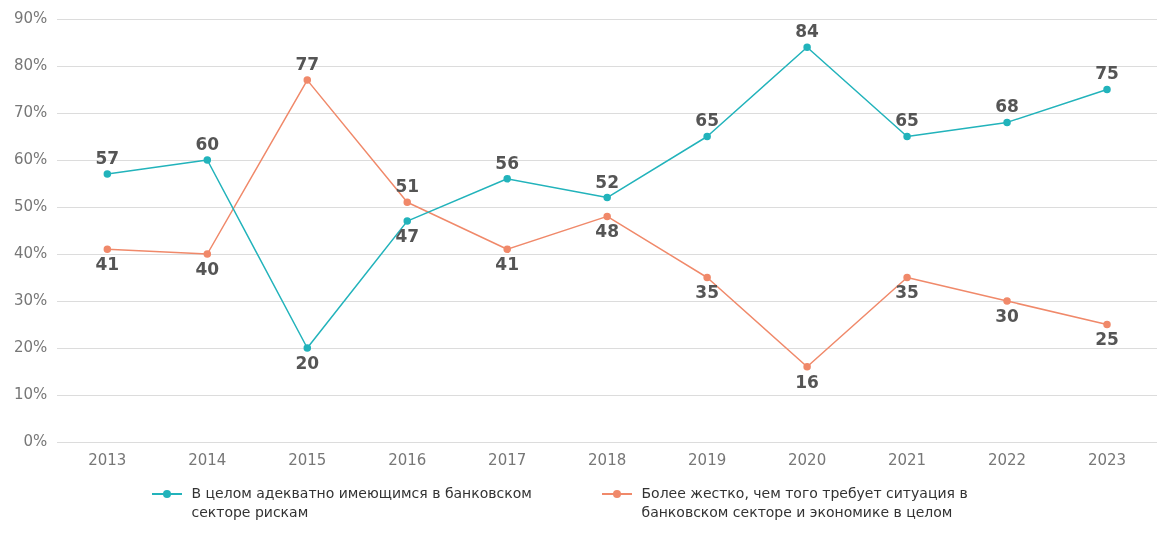  I want to click on data-label: 57, so click(107, 158).